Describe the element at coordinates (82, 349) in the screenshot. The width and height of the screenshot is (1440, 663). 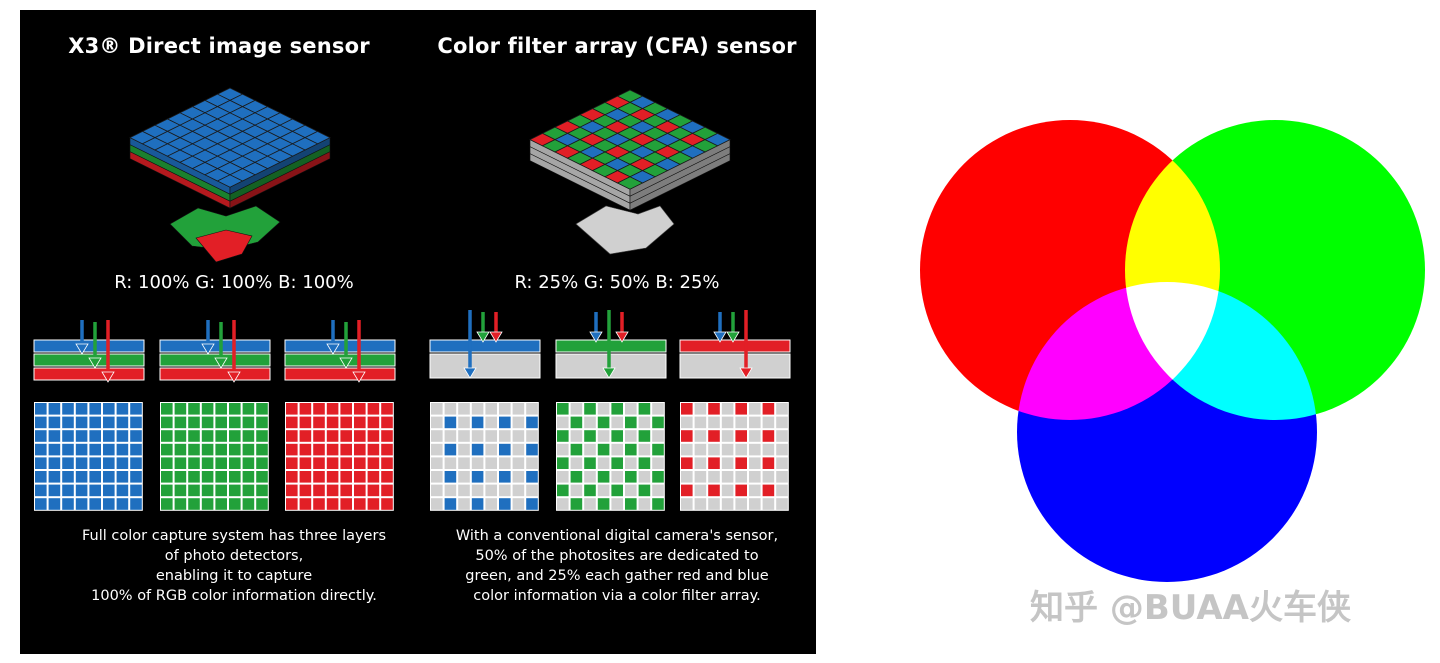
I see `x3-light-arrow-blue-head` at that location.